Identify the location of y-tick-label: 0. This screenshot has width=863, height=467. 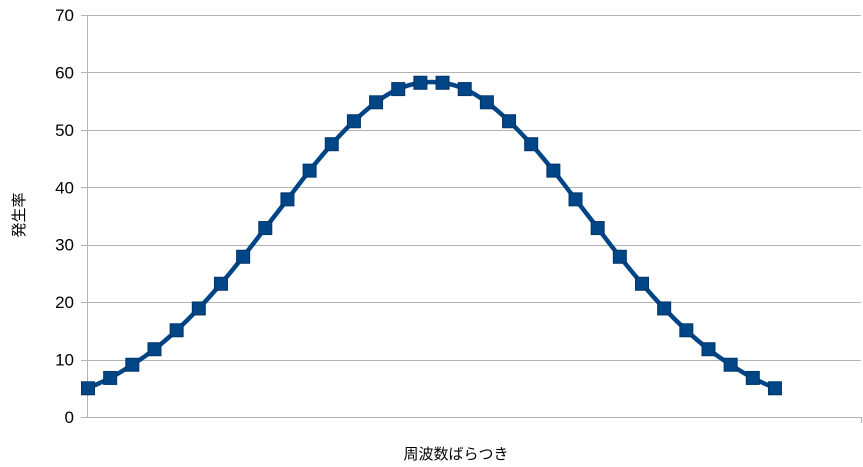
(69, 417).